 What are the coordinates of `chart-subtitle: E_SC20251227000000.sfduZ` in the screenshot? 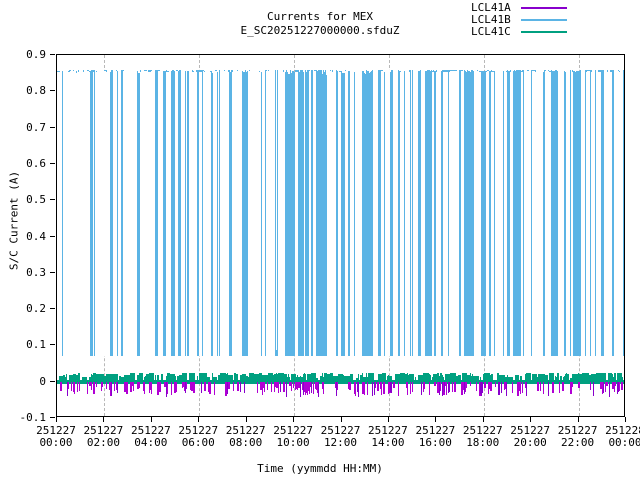 It's located at (320, 30).